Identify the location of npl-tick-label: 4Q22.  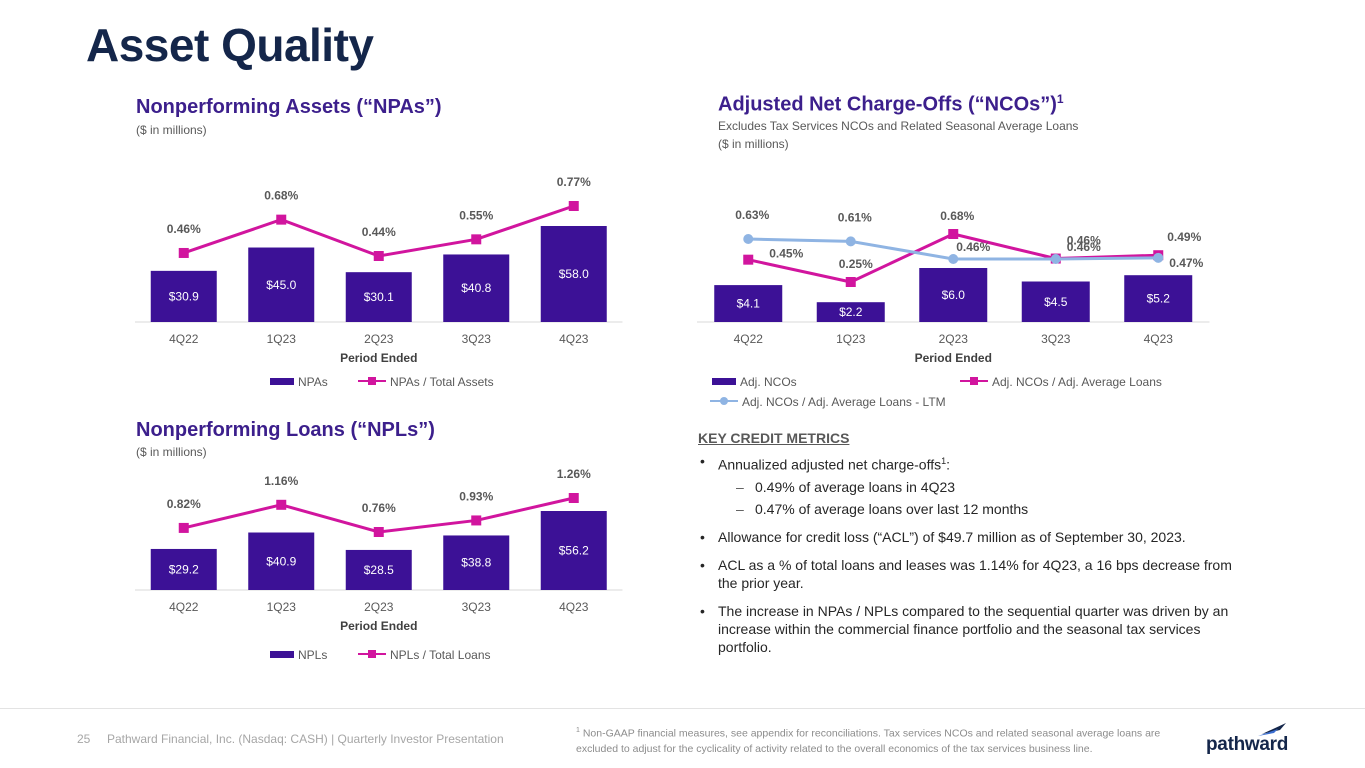
(184, 607).